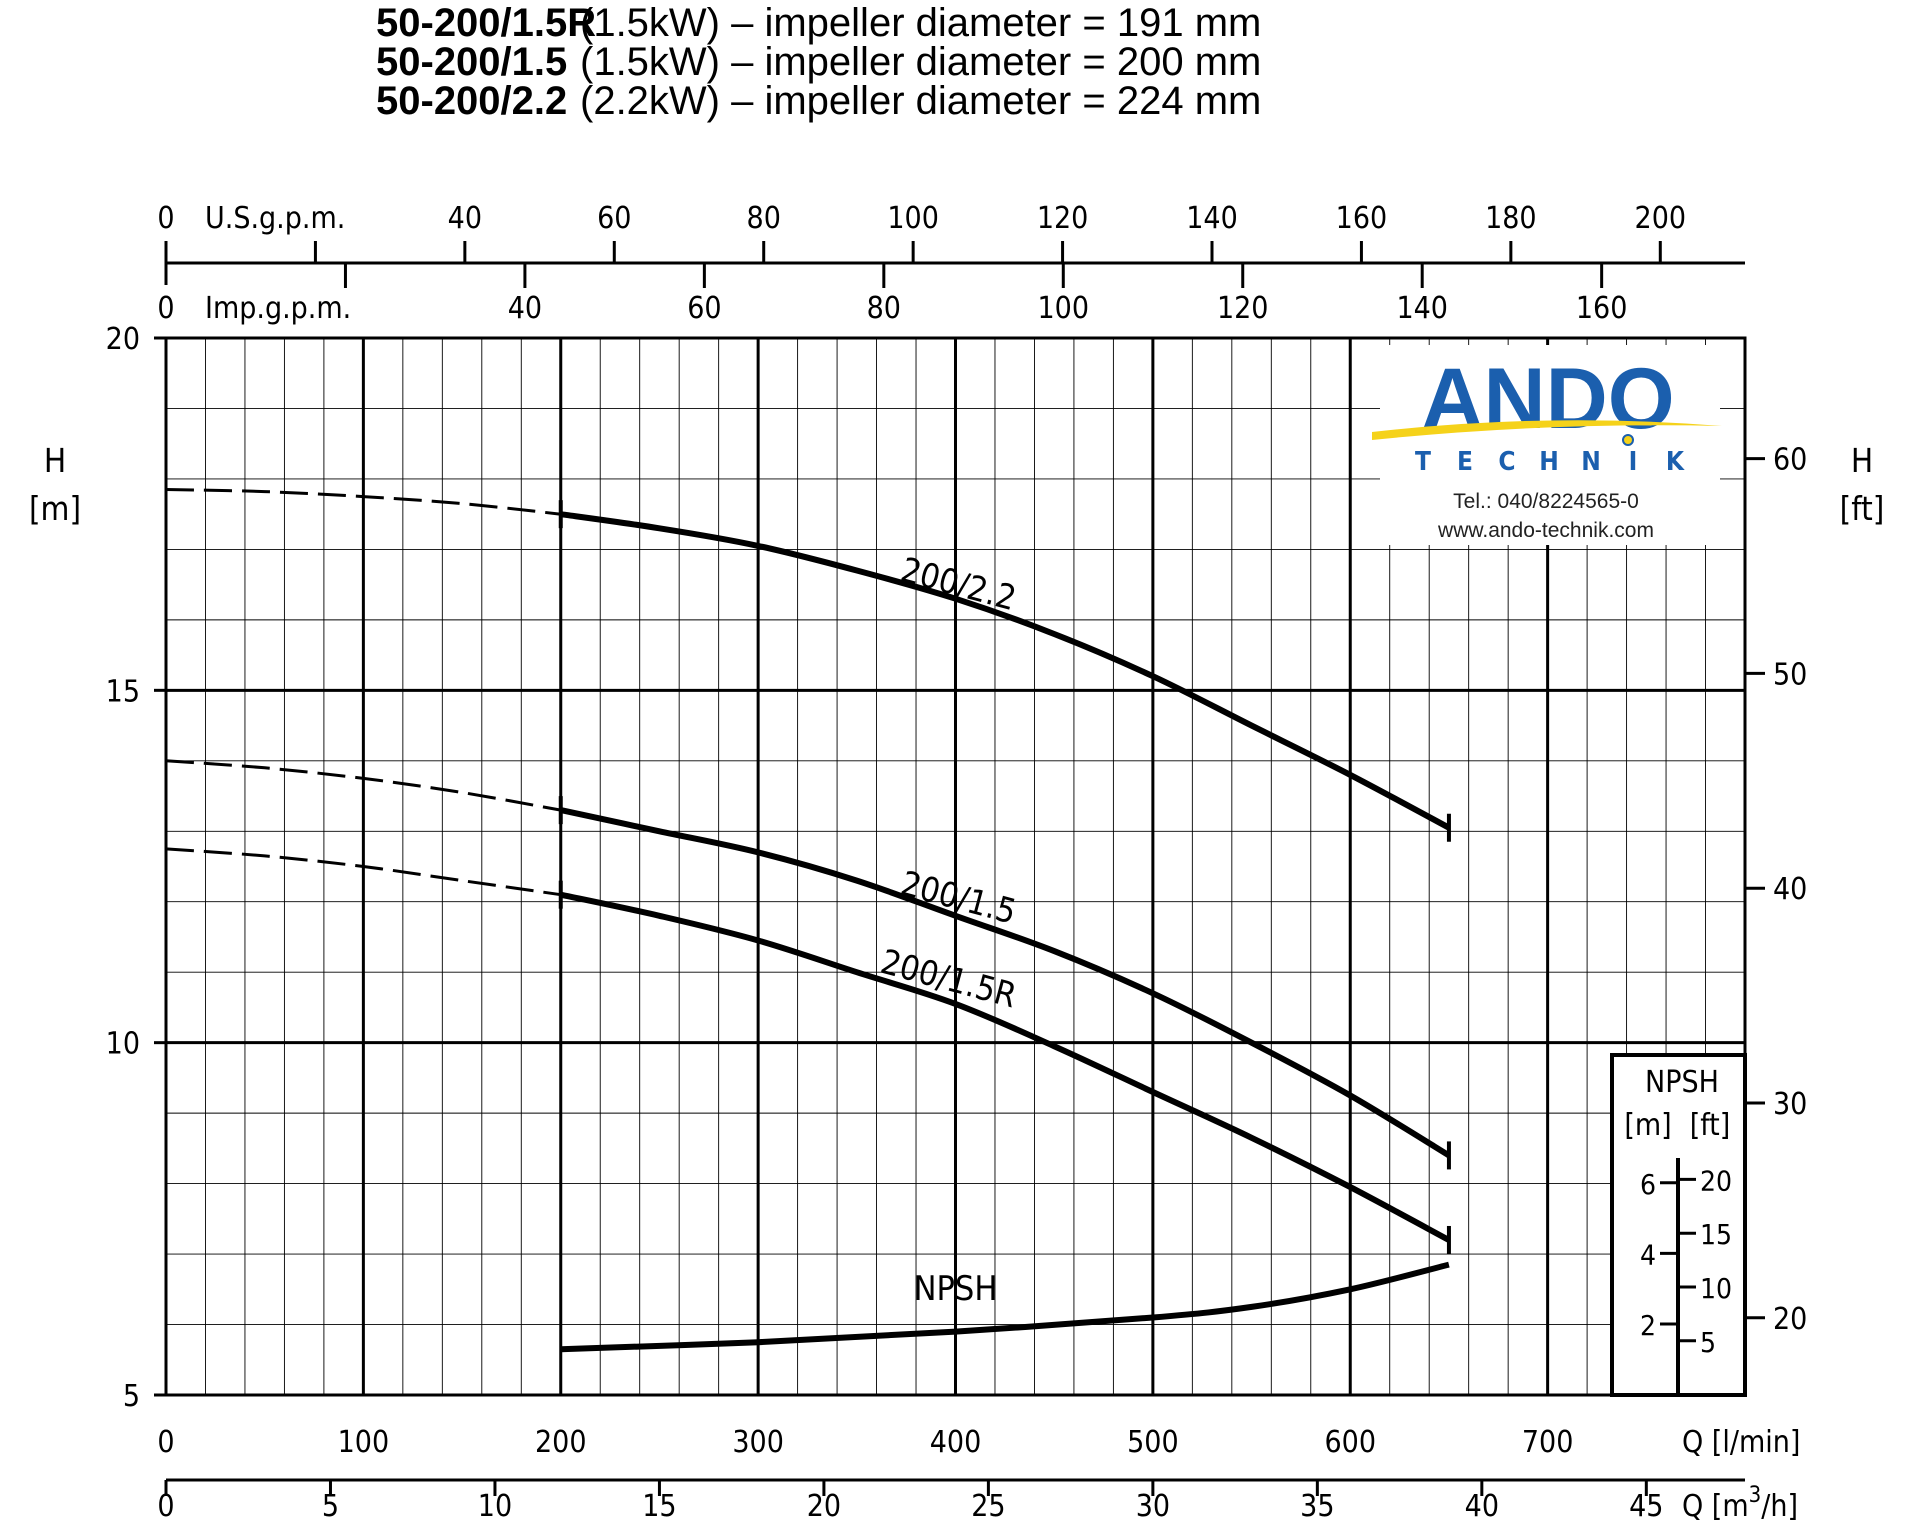  What do you see at coordinates (1548, 1442) in the screenshot?
I see `x-tick-label: 700` at bounding box center [1548, 1442].